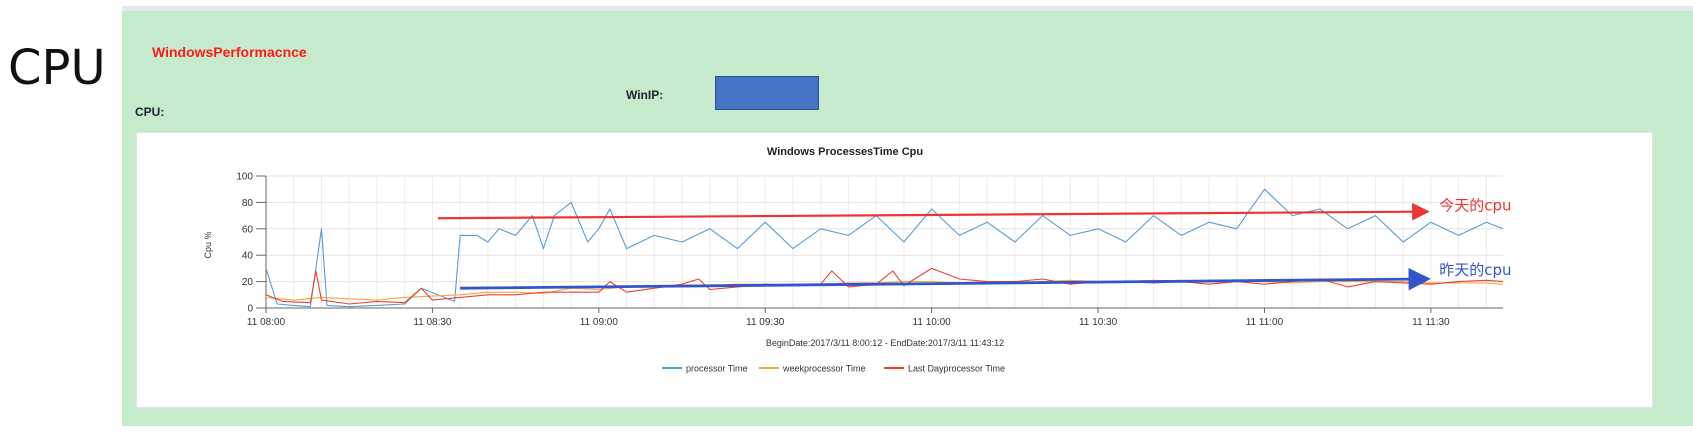  Describe the element at coordinates (1431, 322) in the screenshot. I see `x-tick-label: 11 11:30` at that location.